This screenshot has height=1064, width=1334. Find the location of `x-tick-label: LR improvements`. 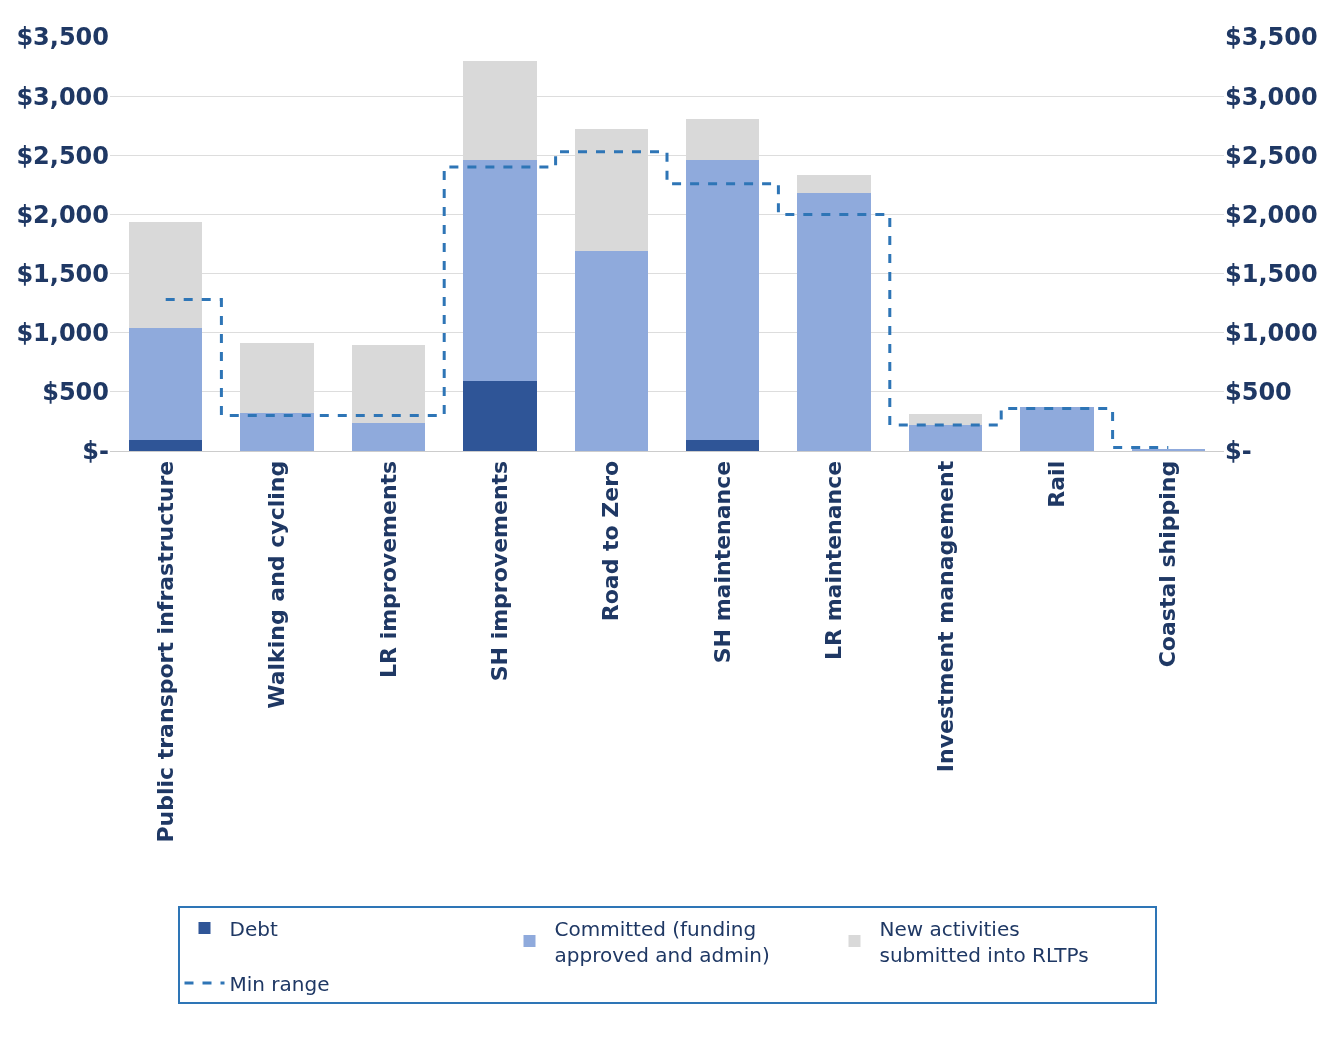

x-tick-label: LR improvements is located at coordinates (388, 569).